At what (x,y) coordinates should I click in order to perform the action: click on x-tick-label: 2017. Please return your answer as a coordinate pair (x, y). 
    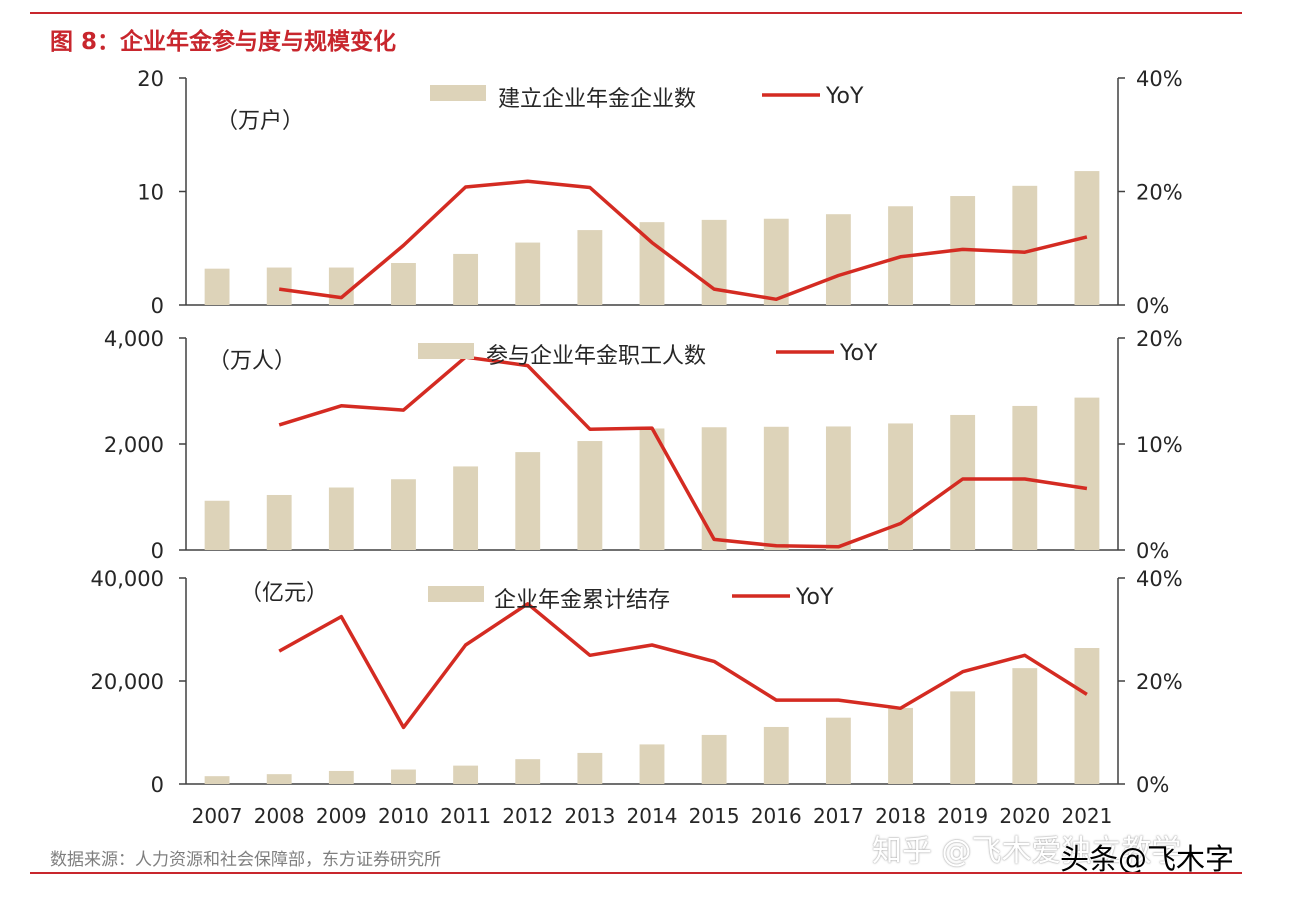
    Looking at the image, I should click on (838, 816).